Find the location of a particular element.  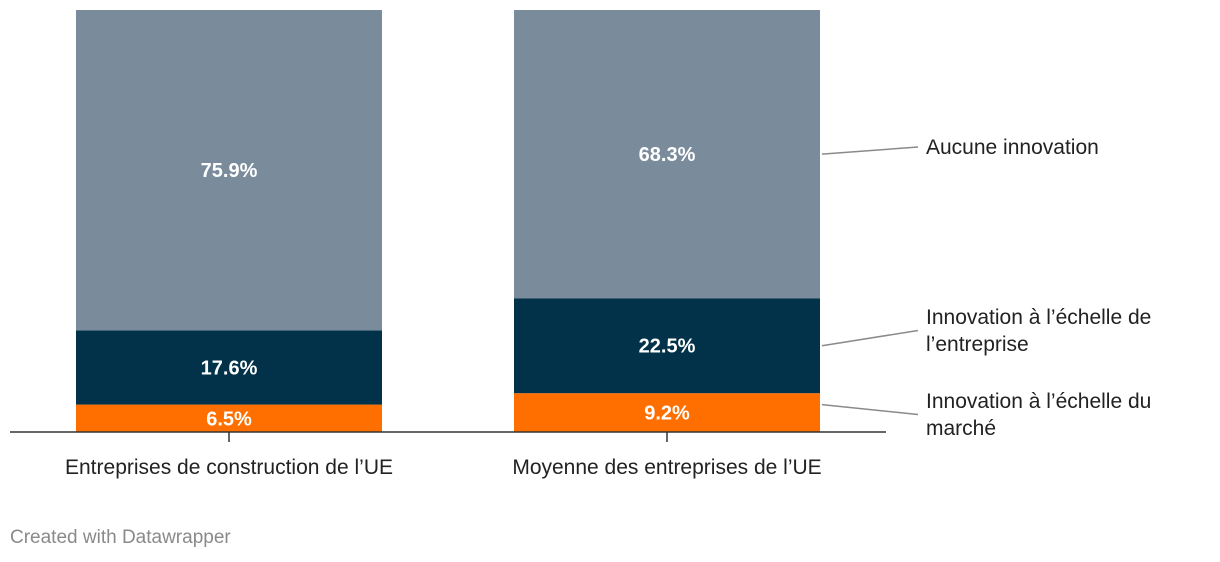

segment-value-label: 75.9% is located at coordinates (229, 171).